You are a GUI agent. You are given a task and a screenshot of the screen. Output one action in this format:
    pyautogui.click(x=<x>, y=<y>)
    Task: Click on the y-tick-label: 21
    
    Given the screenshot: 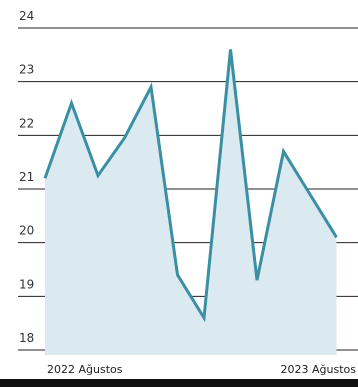 What is the action you would take?
    pyautogui.click(x=26, y=177)
    